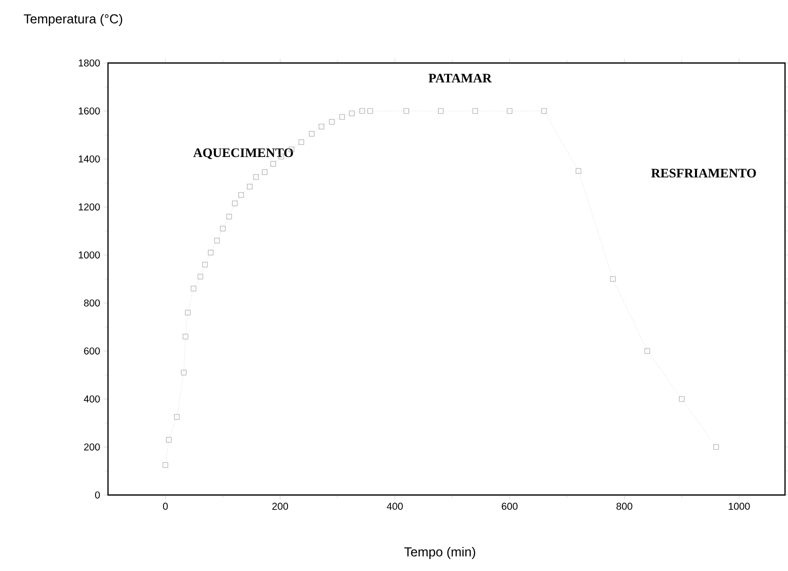 This screenshot has height=571, width=788. What do you see at coordinates (92, 447) in the screenshot?
I see `y-tick-label: 200` at bounding box center [92, 447].